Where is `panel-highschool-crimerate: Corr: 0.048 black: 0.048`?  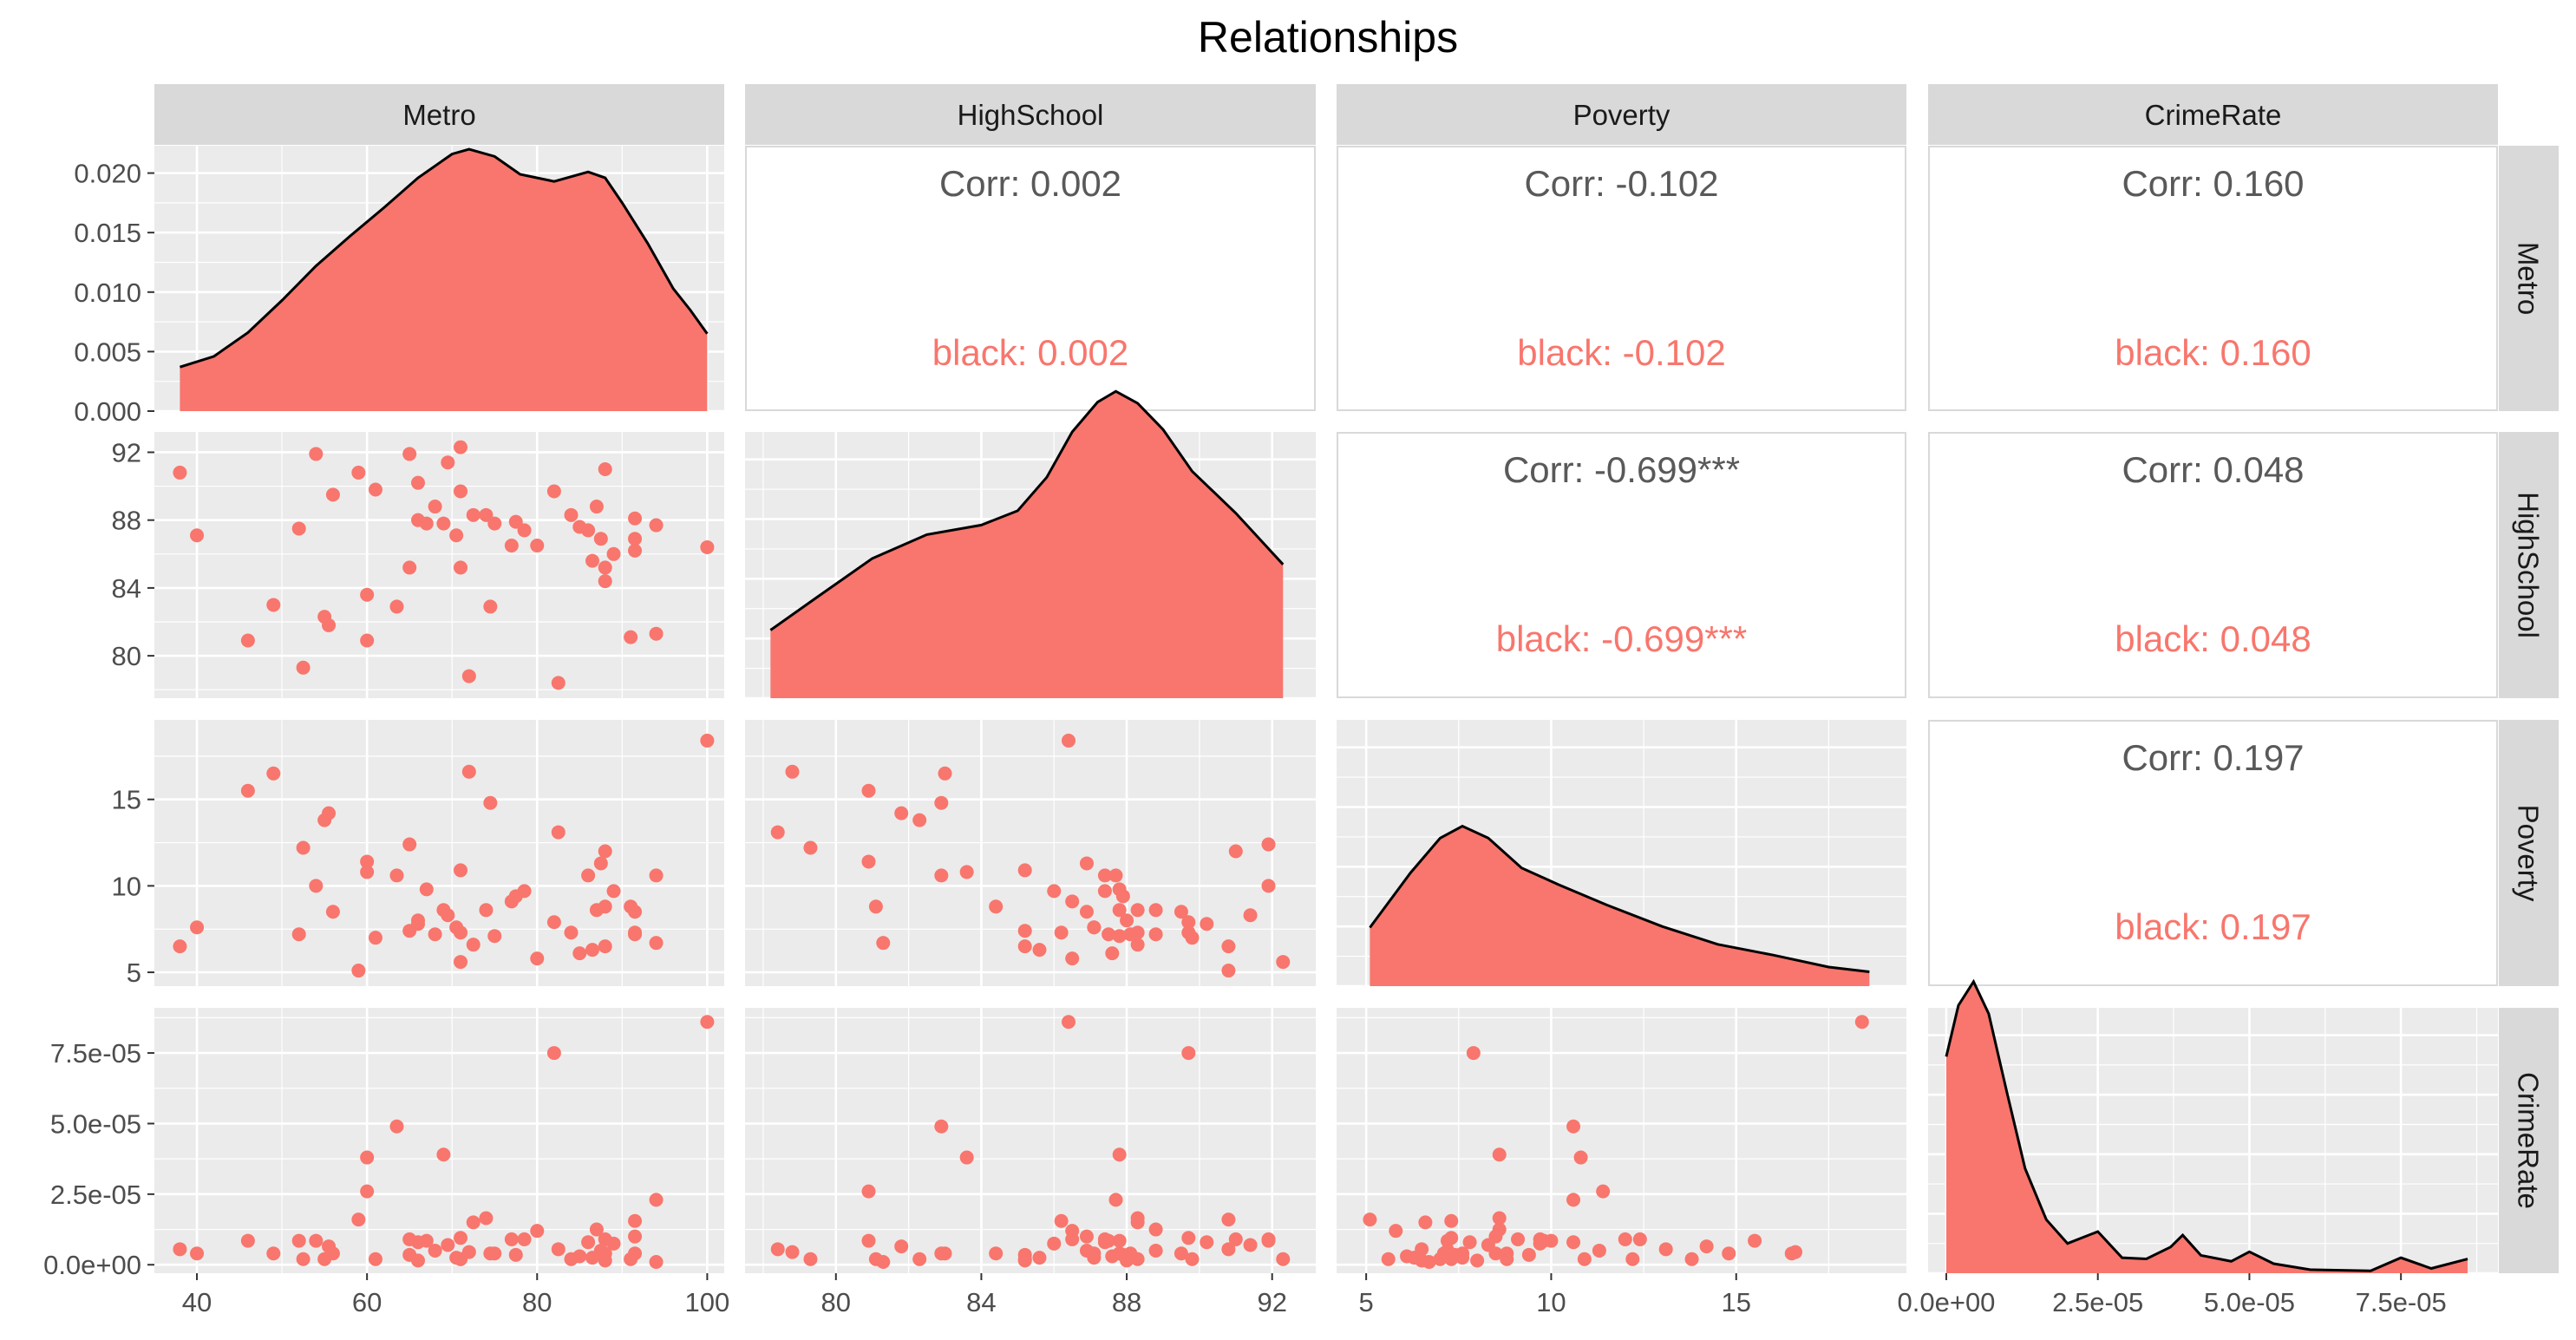 panel-highschool-crimerate: Corr: 0.048 black: 0.048 is located at coordinates (2213, 565).